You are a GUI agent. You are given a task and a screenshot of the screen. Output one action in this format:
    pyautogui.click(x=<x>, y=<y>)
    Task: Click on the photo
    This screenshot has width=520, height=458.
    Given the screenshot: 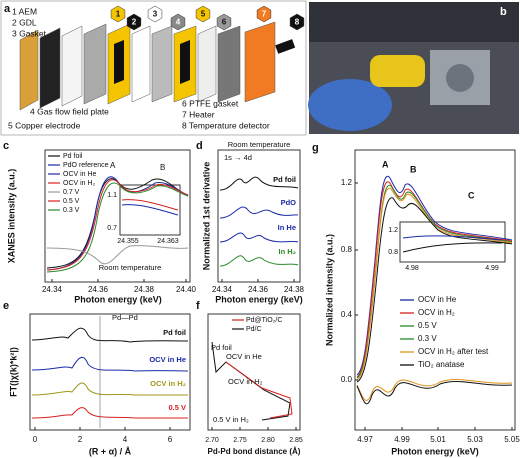 What is the action you would take?
    pyautogui.click(x=413, y=68)
    